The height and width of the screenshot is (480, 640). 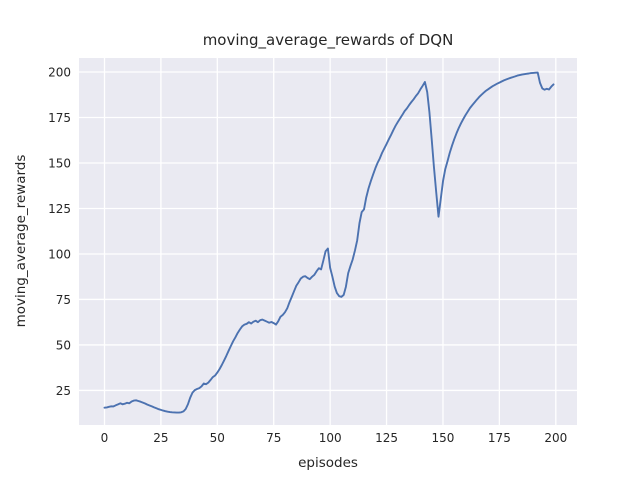 What do you see at coordinates (63, 300) in the screenshot?
I see `y-tick-label: 75` at bounding box center [63, 300].